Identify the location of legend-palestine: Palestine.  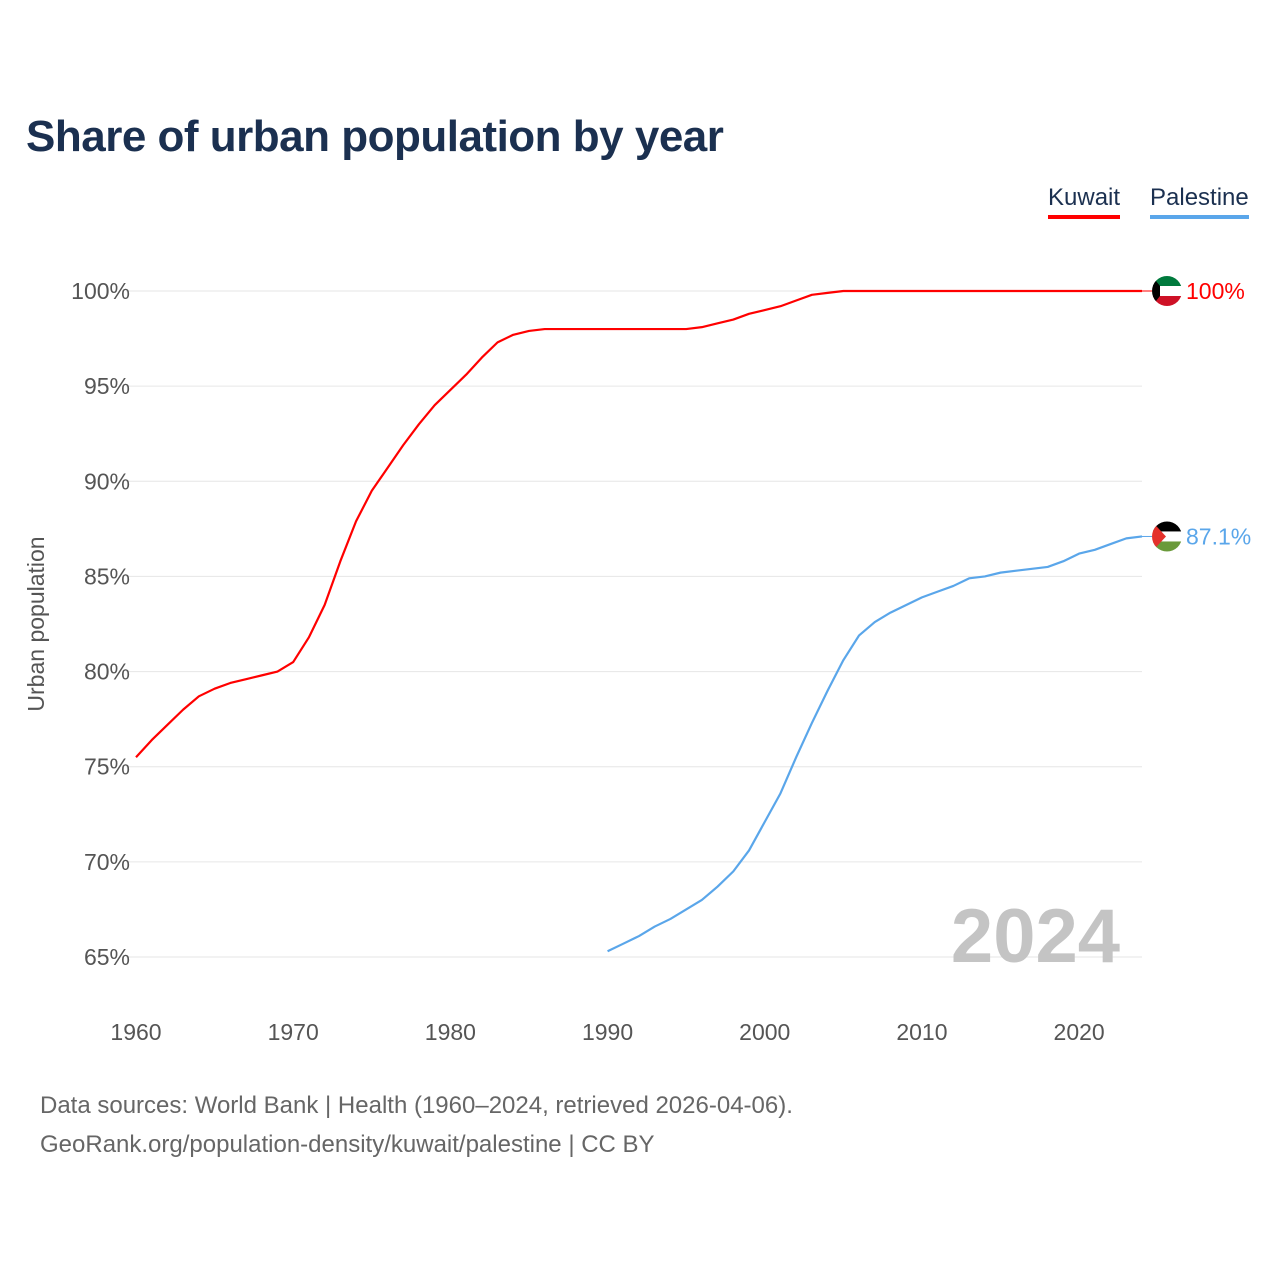
(1199, 201).